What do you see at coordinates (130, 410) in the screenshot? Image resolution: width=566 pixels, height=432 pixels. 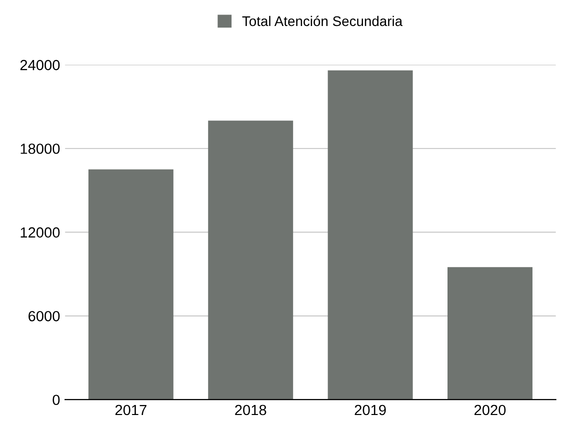 I see `x-tick-label: 2017` at bounding box center [130, 410].